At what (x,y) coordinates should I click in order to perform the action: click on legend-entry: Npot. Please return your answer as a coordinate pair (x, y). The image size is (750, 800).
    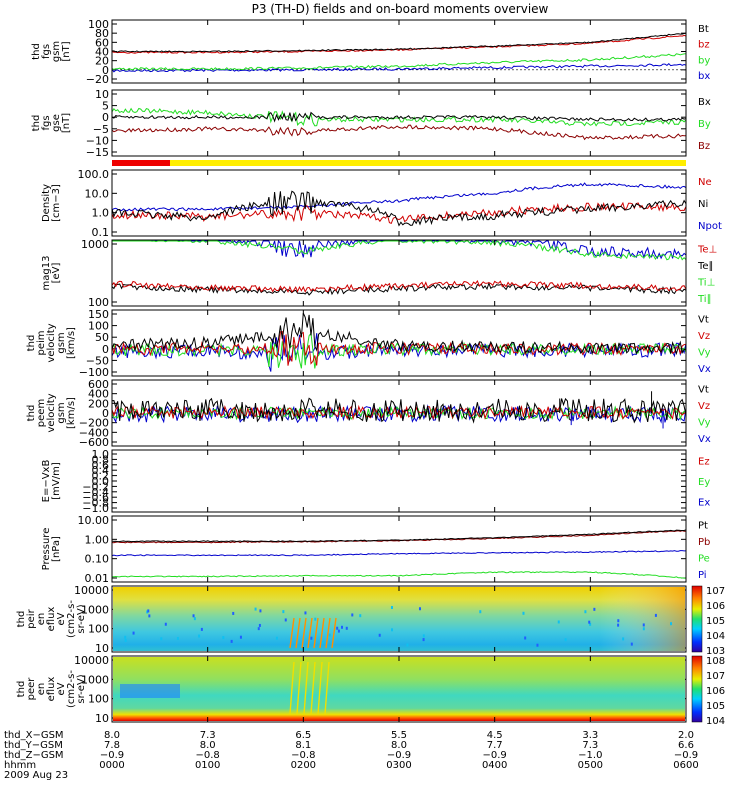
    Looking at the image, I should click on (710, 226).